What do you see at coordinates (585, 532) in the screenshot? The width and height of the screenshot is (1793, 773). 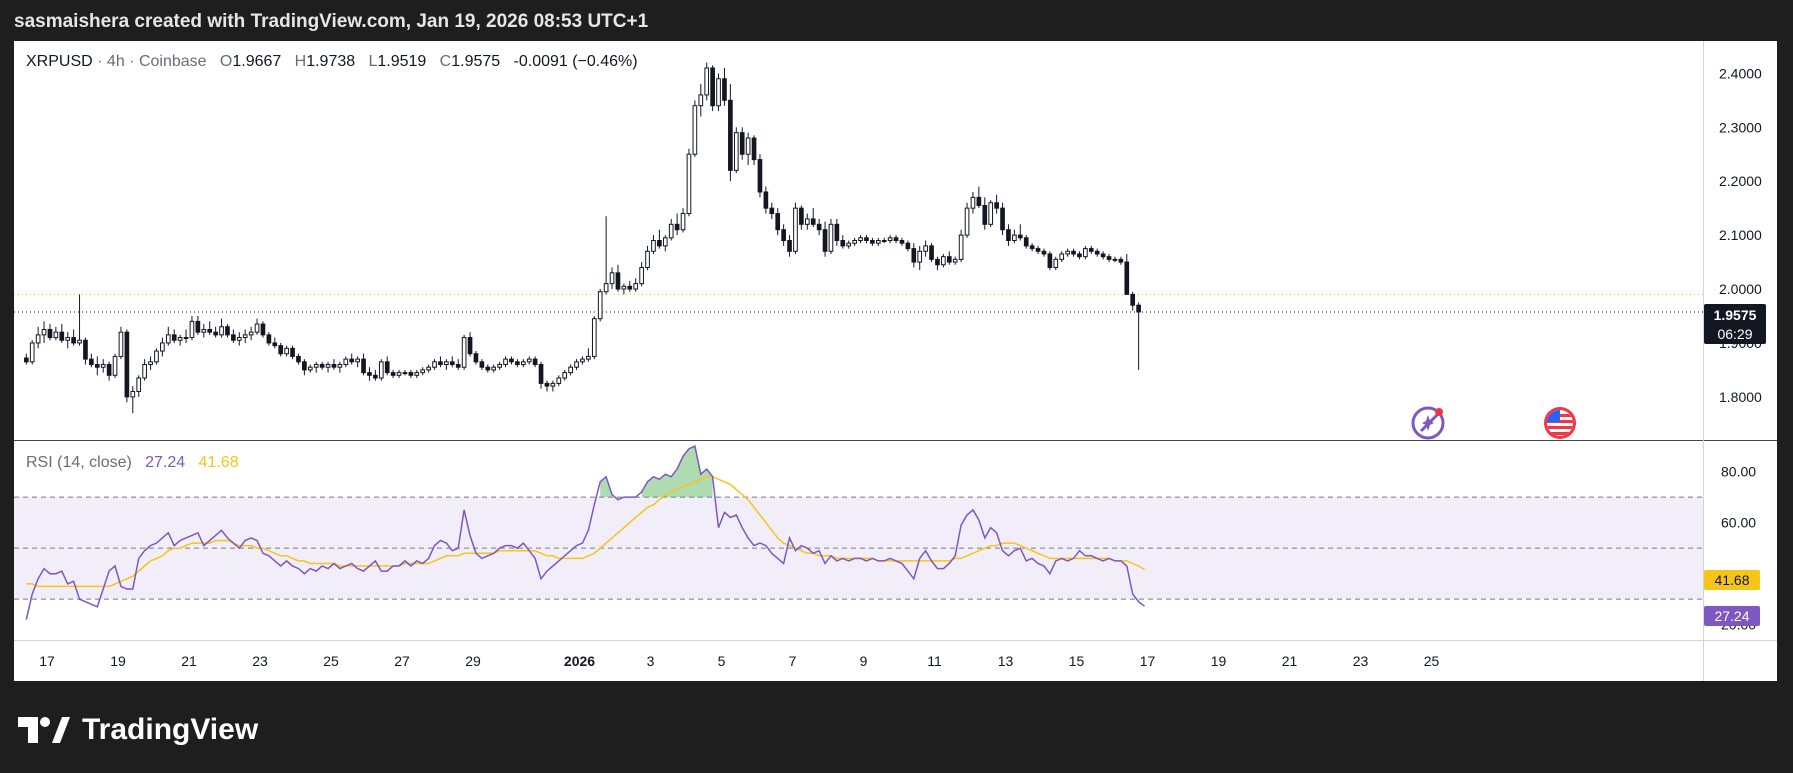 I see `rsi-line` at bounding box center [585, 532].